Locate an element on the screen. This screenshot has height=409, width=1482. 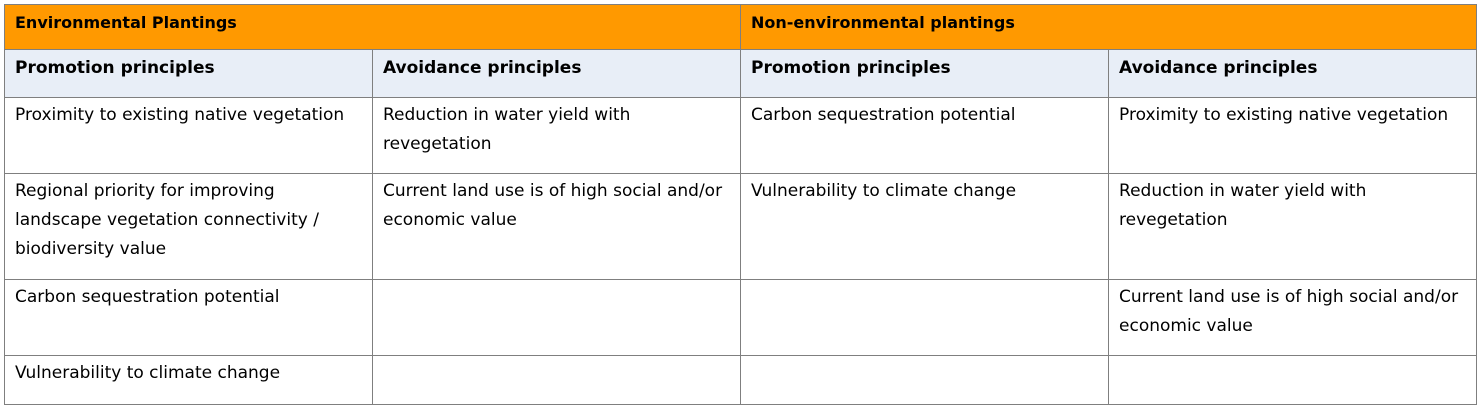
subheader-nonenv-avoidance: Avoidance principles is located at coordinates (1293, 73).